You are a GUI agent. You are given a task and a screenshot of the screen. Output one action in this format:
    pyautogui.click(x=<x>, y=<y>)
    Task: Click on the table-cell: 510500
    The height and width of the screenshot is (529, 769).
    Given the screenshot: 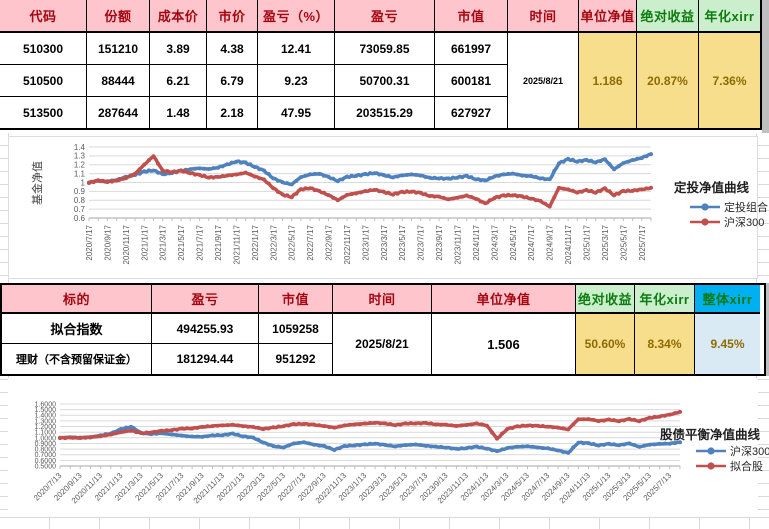 What is the action you would take?
    pyautogui.click(x=43, y=81)
    